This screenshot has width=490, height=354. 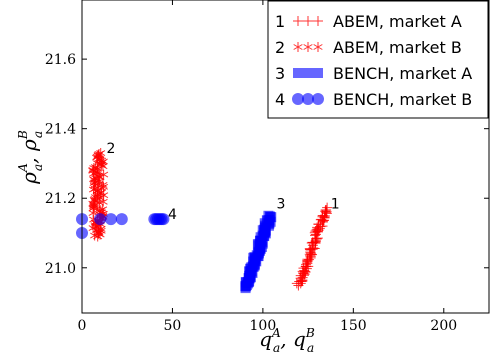 I want to click on legend-entry-label: ABEM, market B, so click(x=397, y=47).